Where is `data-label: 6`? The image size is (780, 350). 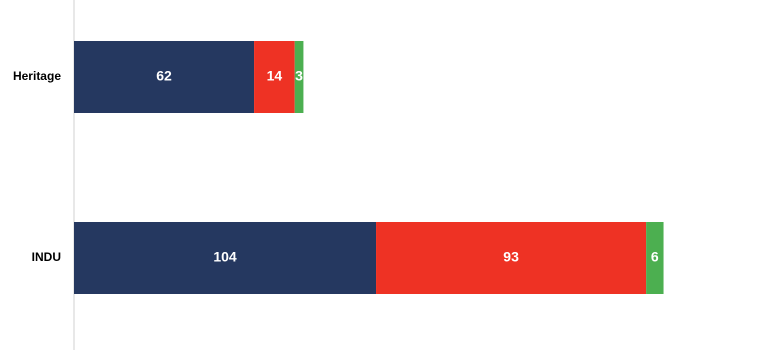
data-label: 6 is located at coordinates (655, 257).